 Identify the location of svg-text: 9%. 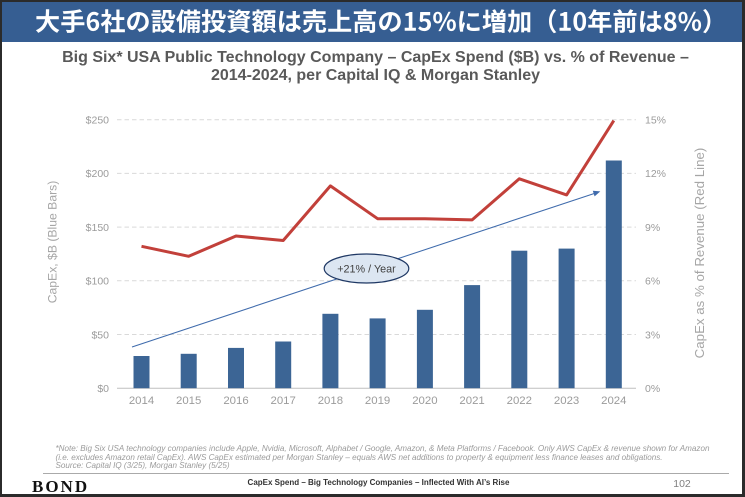
(652, 228).